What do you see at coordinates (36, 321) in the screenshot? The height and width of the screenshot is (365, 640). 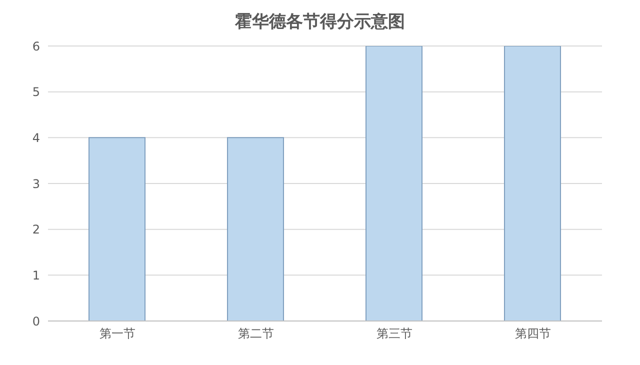 I see `y-tick-label: 0` at bounding box center [36, 321].